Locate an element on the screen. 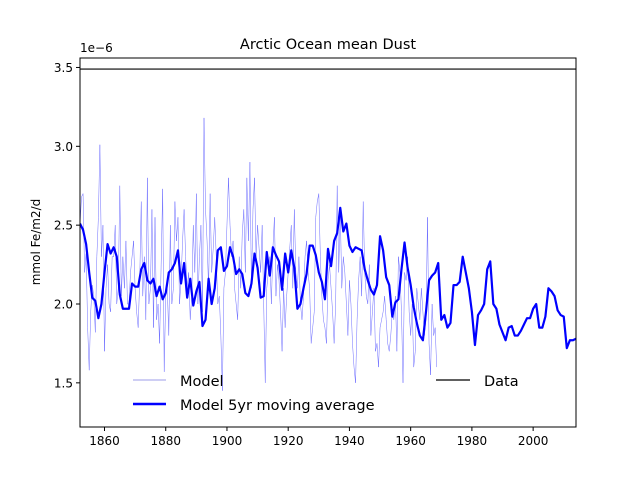 The width and height of the screenshot is (640, 480). y-axis-label: mmol Fe/m2/d is located at coordinates (36, 242).